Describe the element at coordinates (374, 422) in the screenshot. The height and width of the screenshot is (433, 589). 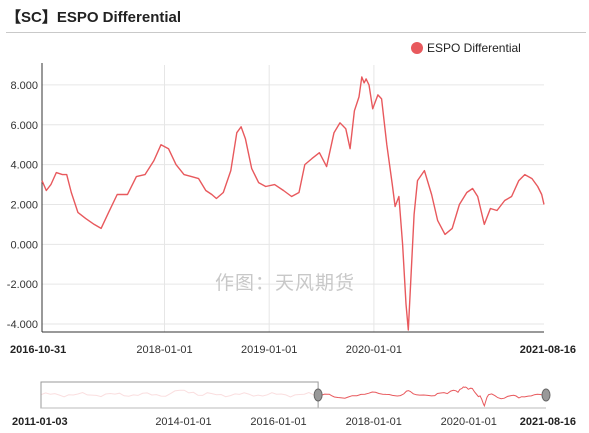
I see `navigator-tick-label: 2018-01-01` at that location.